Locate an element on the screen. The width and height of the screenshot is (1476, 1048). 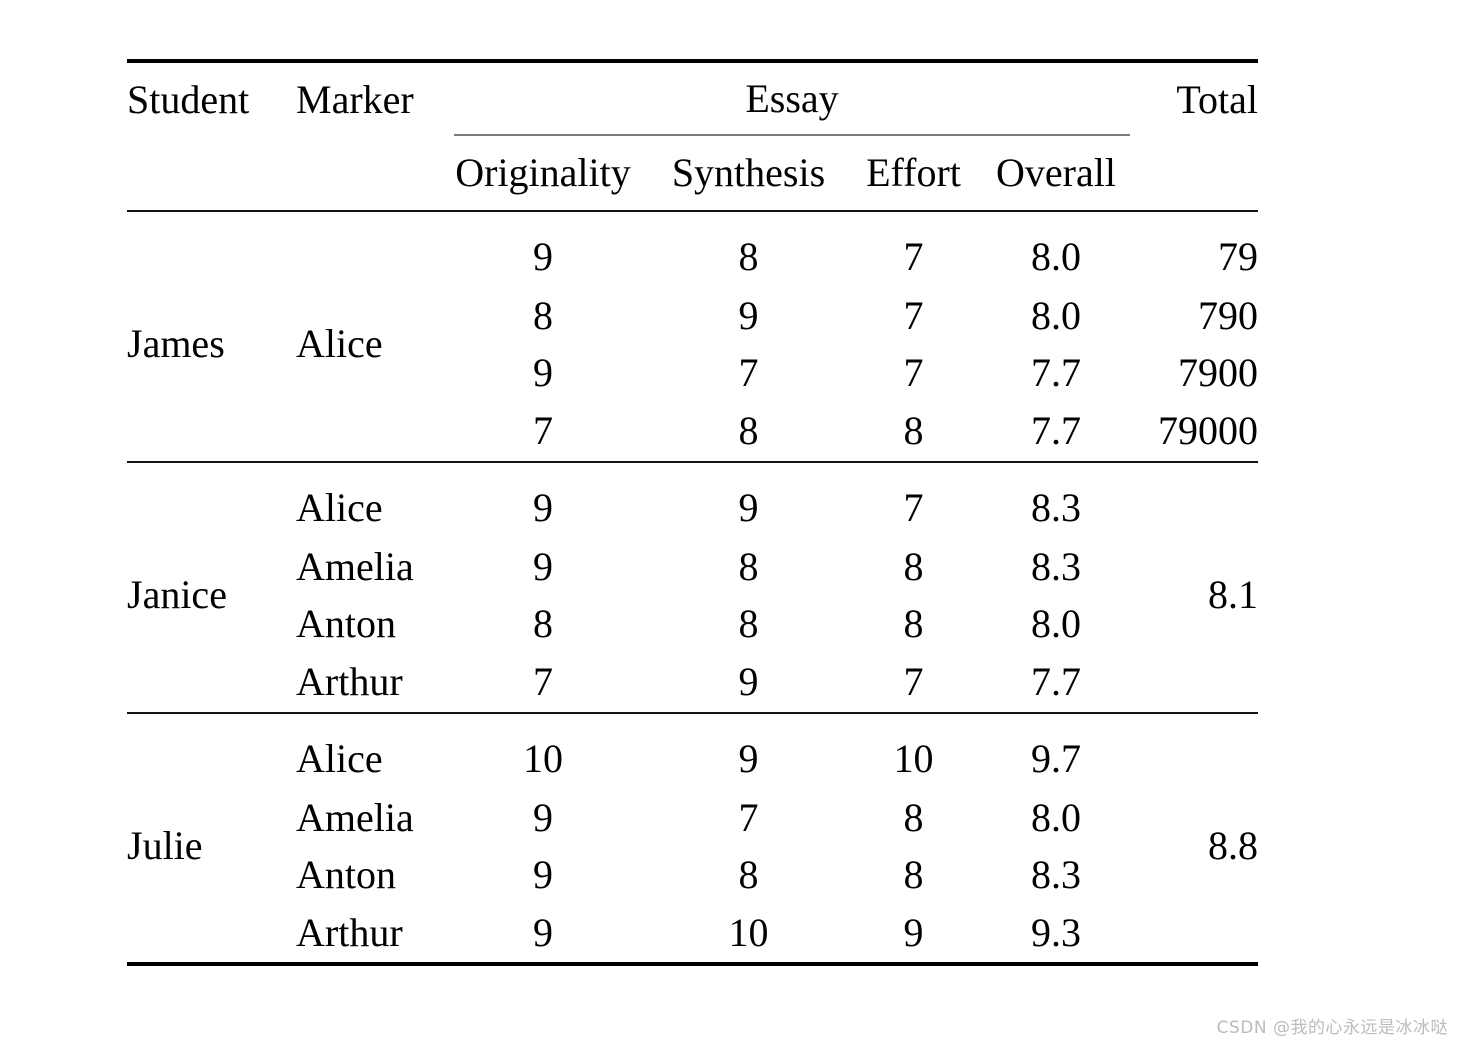
total-cell: 8.1 is located at coordinates (1233, 594).